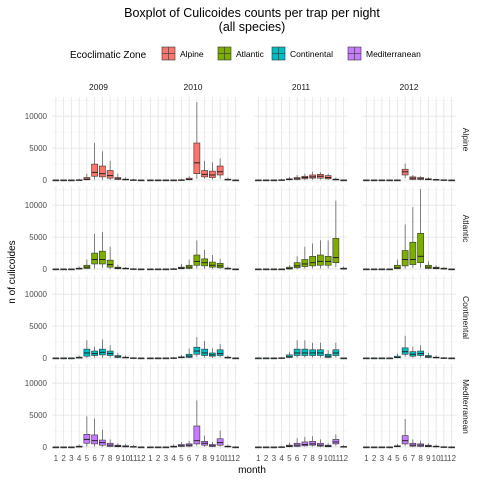 The height and width of the screenshot is (480, 480). What do you see at coordinates (125, 357) in the screenshot?
I see `box-continental-2009-m10` at bounding box center [125, 357].